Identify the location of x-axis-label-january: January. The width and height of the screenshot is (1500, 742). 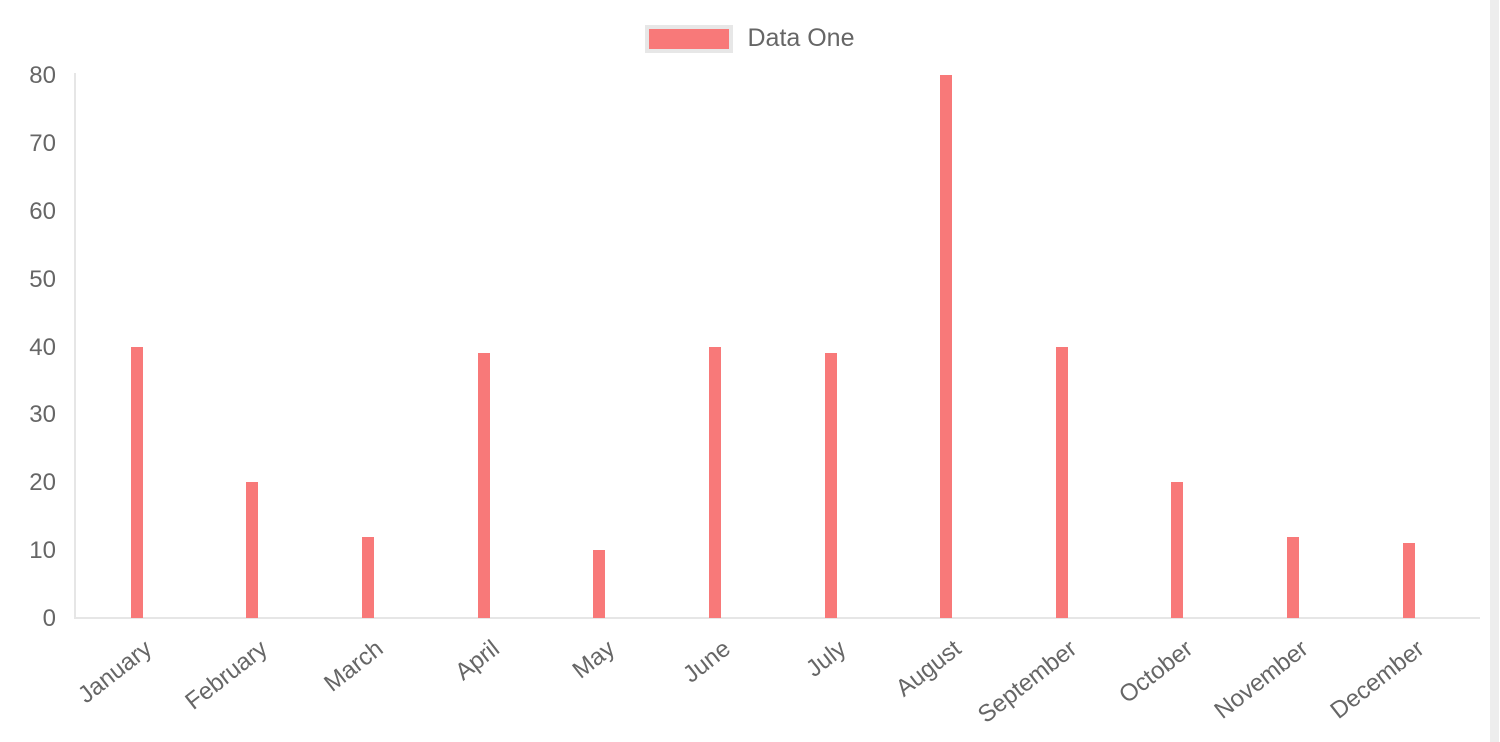
(115, 672).